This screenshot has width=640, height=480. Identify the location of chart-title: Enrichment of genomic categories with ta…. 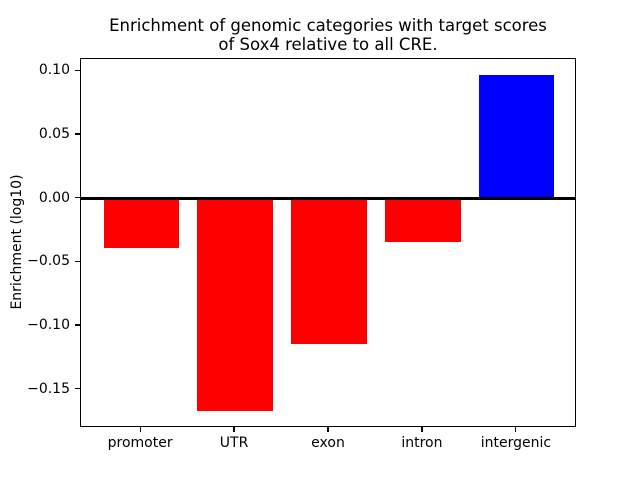
(328, 35).